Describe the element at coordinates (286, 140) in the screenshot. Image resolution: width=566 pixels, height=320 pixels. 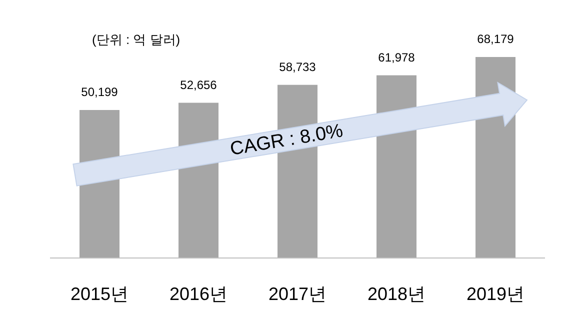
I see `annotation: CAGR : 8.0%` at that location.